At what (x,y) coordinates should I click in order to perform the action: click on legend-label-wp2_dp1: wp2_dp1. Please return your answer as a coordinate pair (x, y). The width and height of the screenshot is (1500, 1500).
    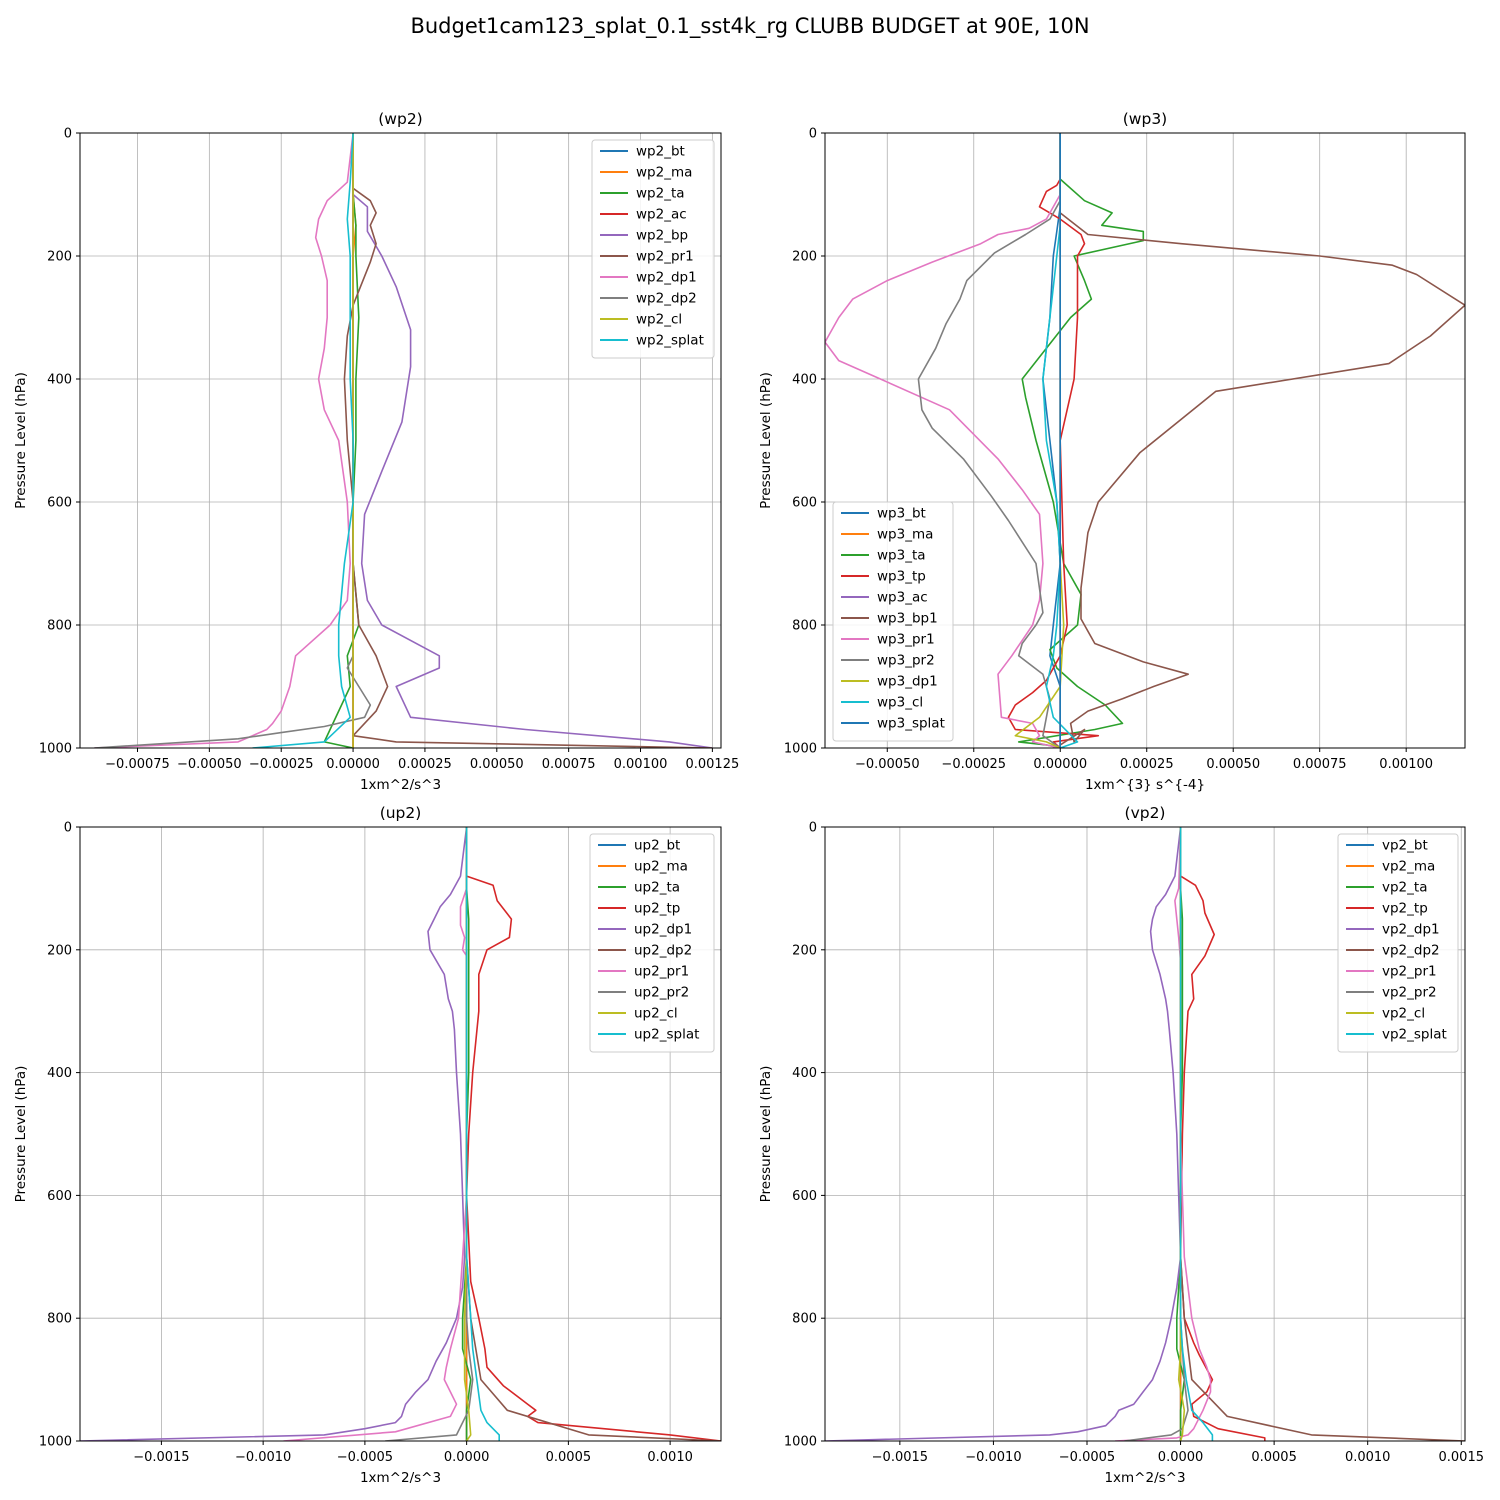
    Looking at the image, I should click on (666, 278).